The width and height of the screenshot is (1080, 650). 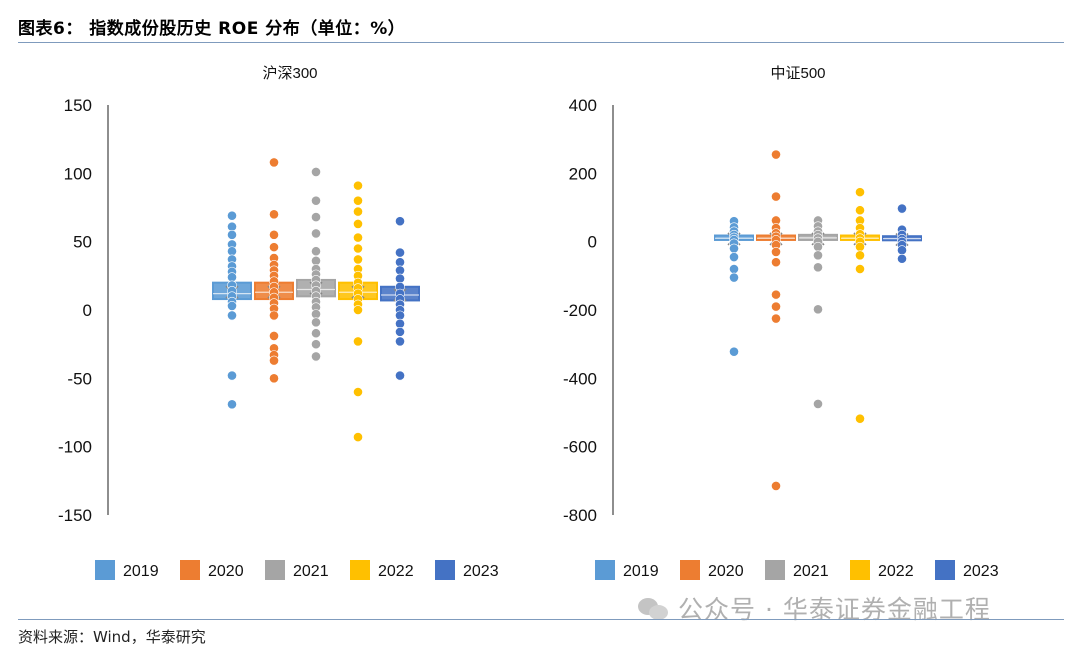 I want to click on series-2022, so click(x=358, y=311).